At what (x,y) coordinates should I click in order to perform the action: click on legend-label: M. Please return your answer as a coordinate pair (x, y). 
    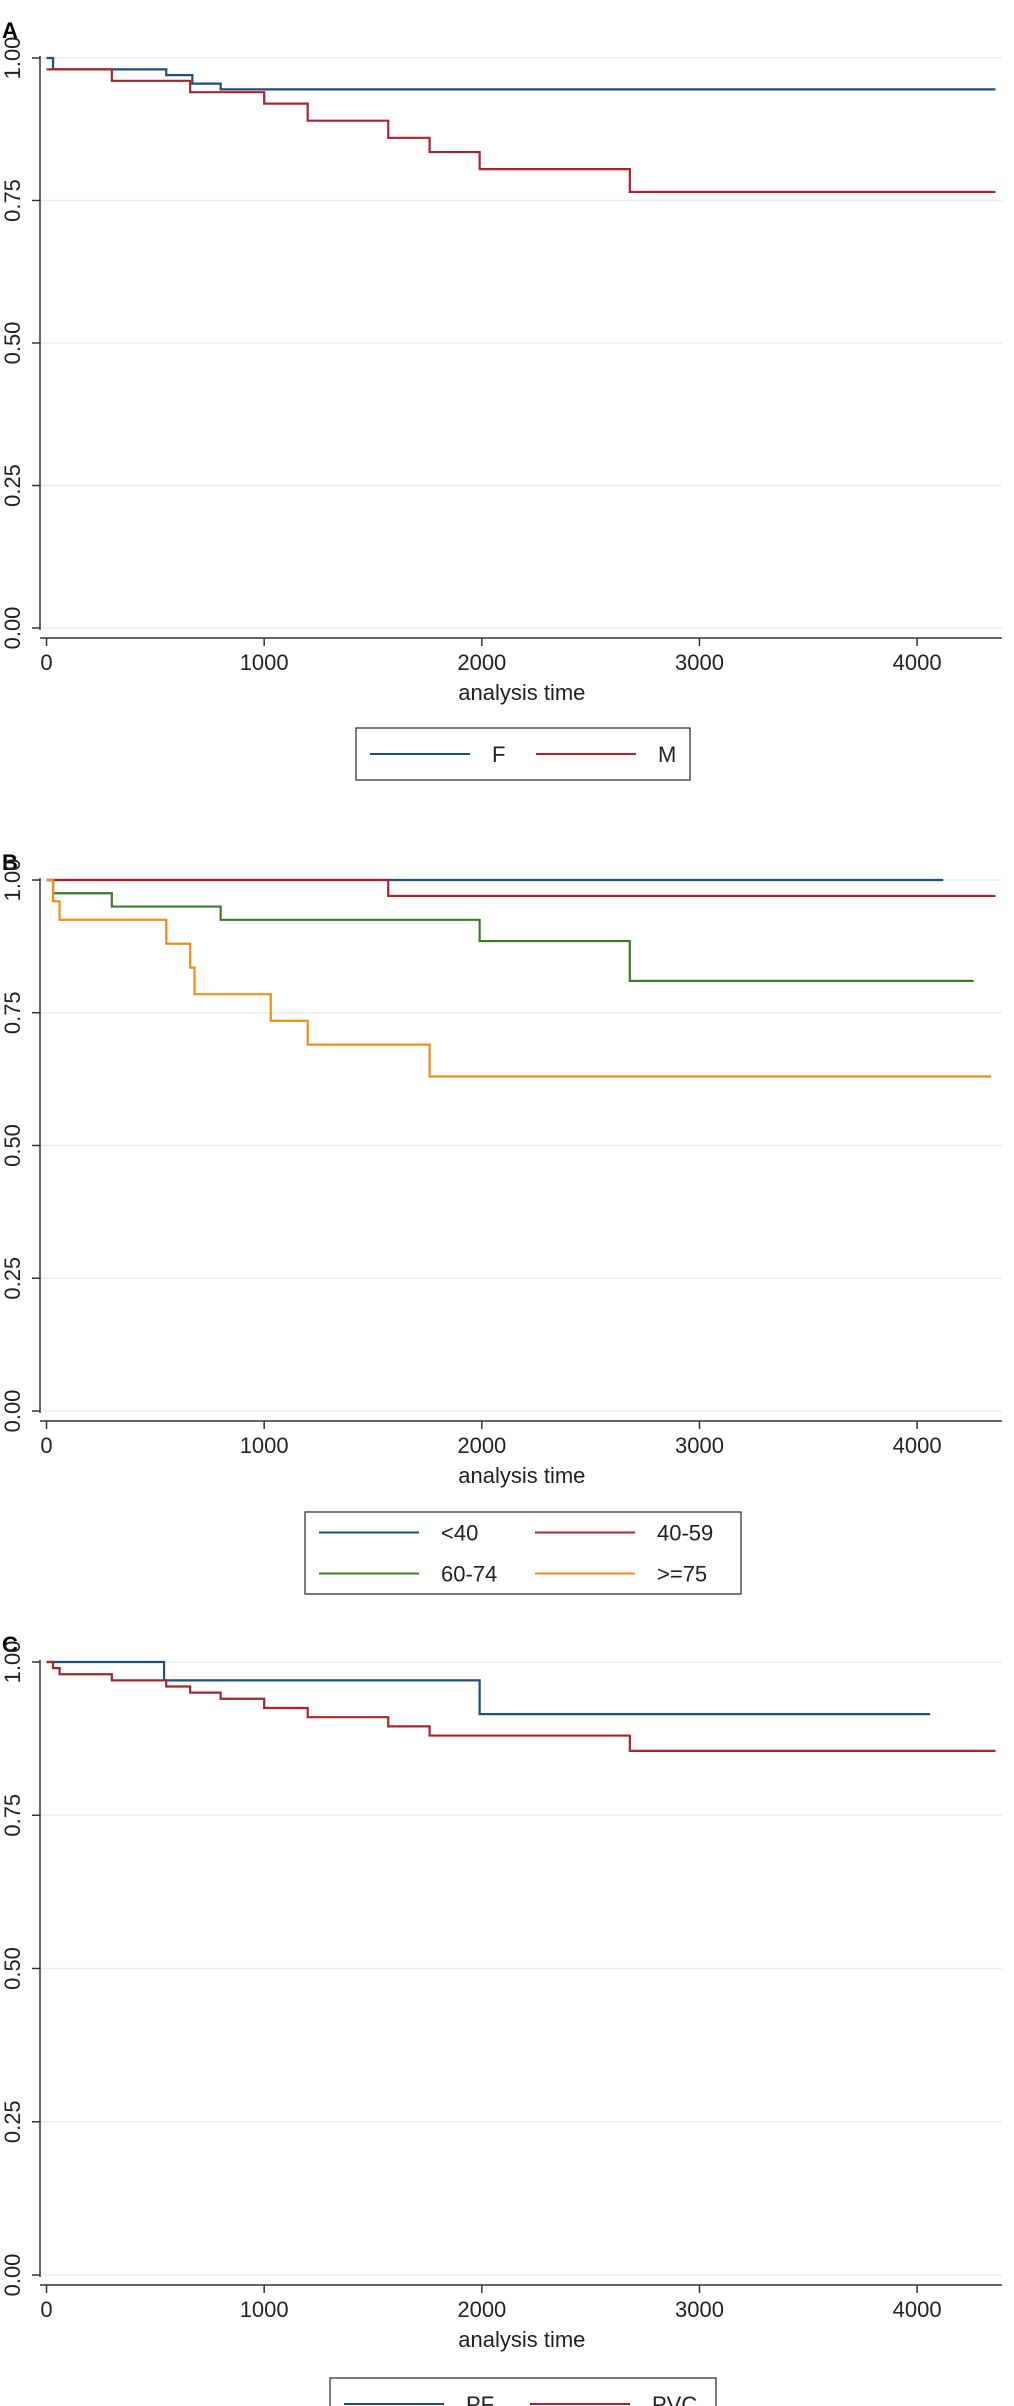
    Looking at the image, I should click on (667, 754).